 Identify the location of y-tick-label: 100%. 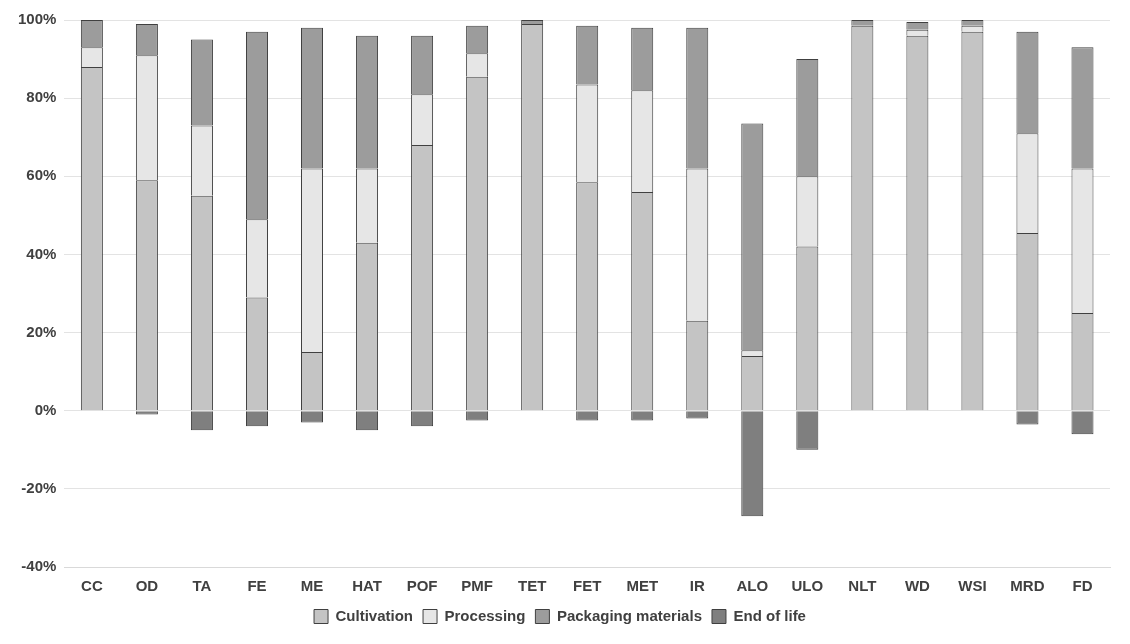
(37, 19).